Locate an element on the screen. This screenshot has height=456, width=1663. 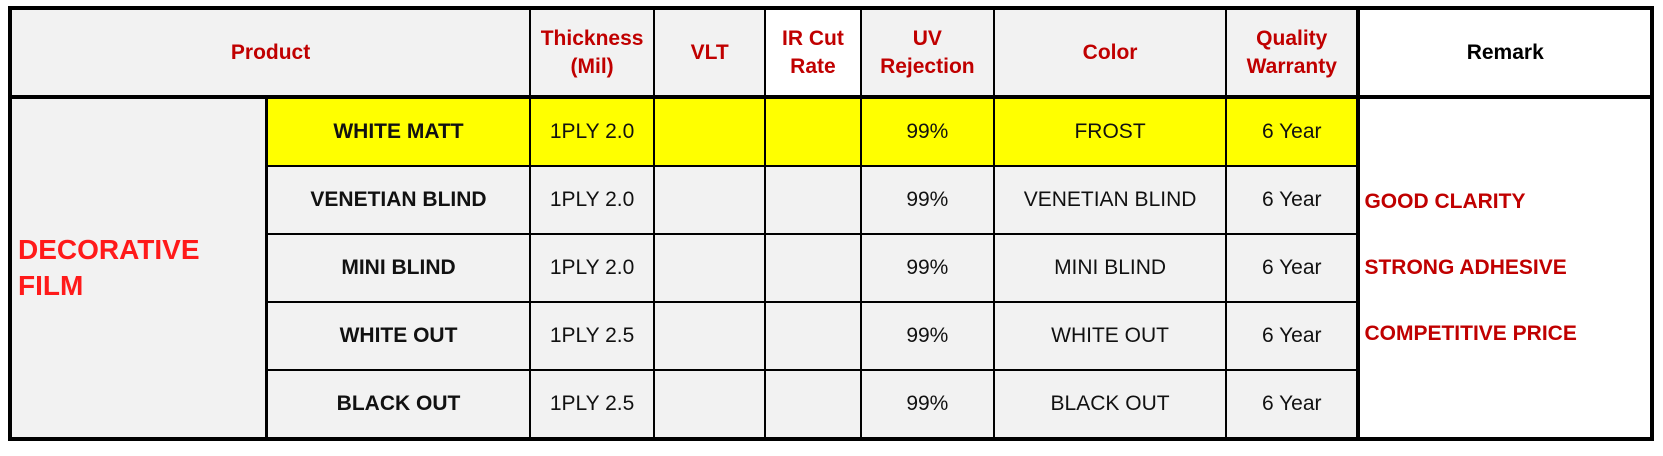
category-cell: DECORATIVE FILM is located at coordinates (138, 268).